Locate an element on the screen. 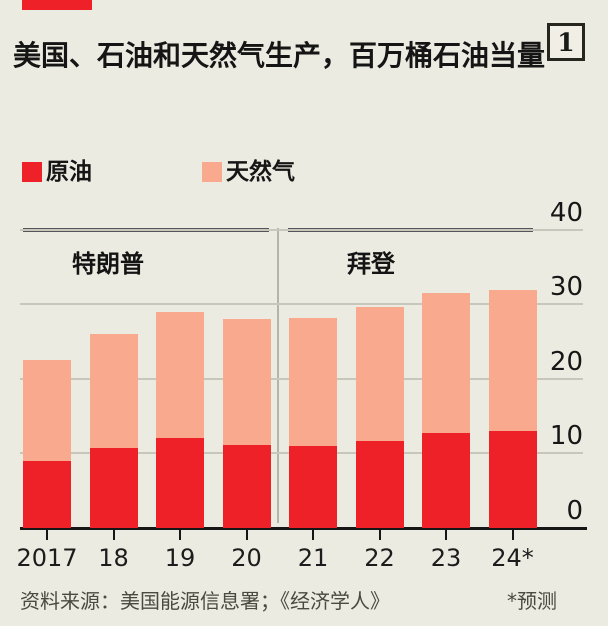 This screenshot has height=626, width=608. x-axis-label-21: 21 is located at coordinates (313, 558).